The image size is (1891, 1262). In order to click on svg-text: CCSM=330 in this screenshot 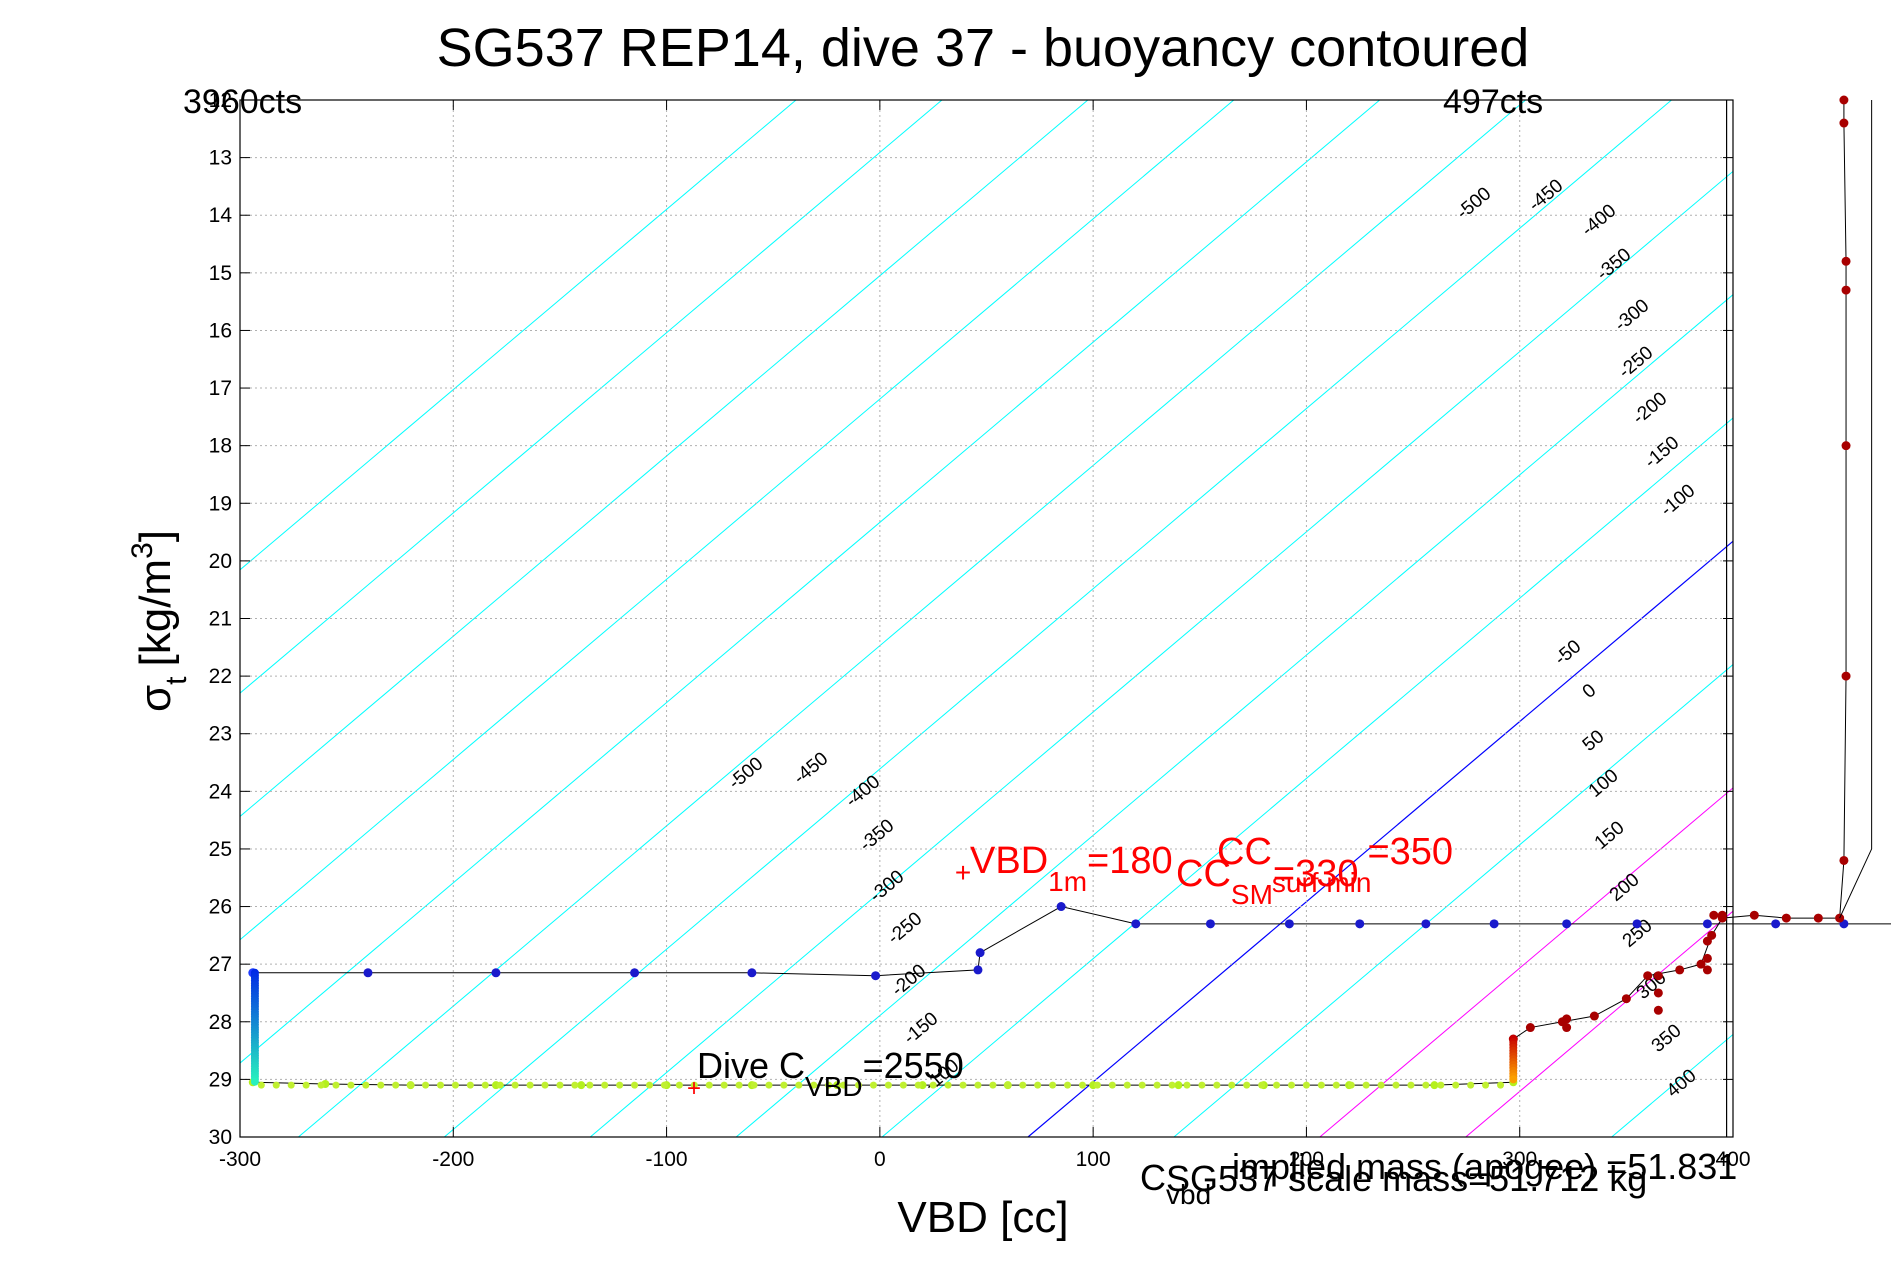, I will do `click(1267, 881)`.